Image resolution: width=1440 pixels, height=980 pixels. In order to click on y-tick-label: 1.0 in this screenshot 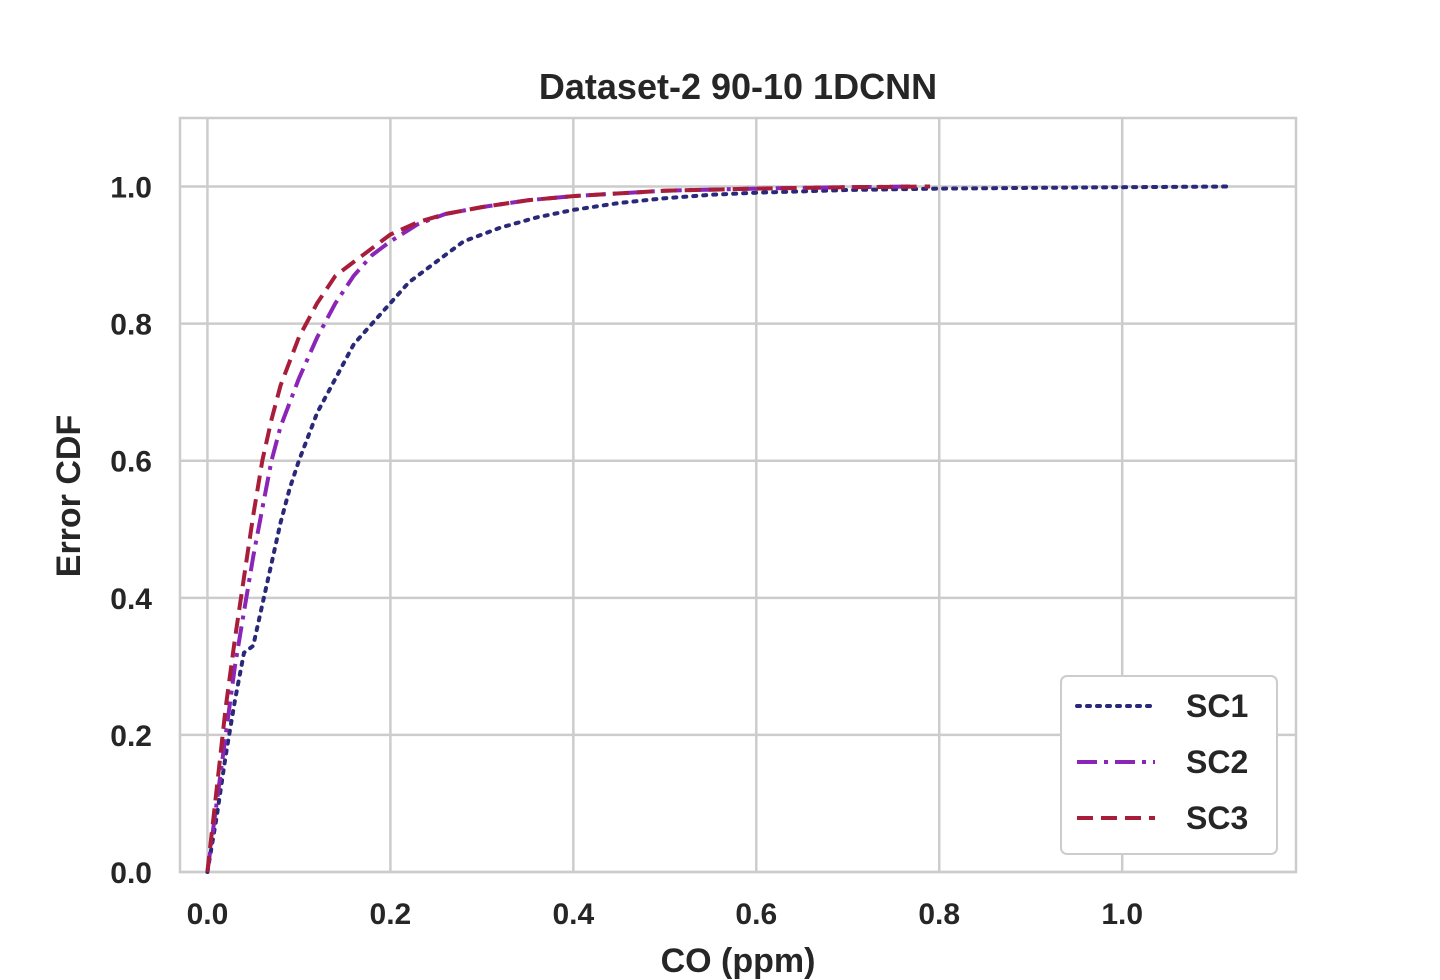, I will do `click(131, 188)`.